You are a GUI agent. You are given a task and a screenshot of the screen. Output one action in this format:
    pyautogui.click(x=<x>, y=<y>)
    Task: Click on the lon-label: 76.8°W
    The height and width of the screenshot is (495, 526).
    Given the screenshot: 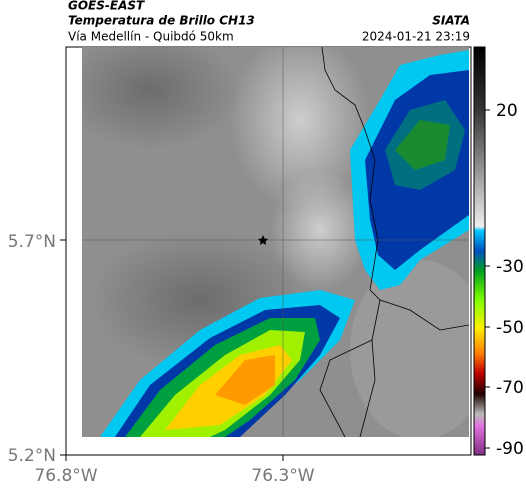 What is the action you would take?
    pyautogui.click(x=65, y=476)
    